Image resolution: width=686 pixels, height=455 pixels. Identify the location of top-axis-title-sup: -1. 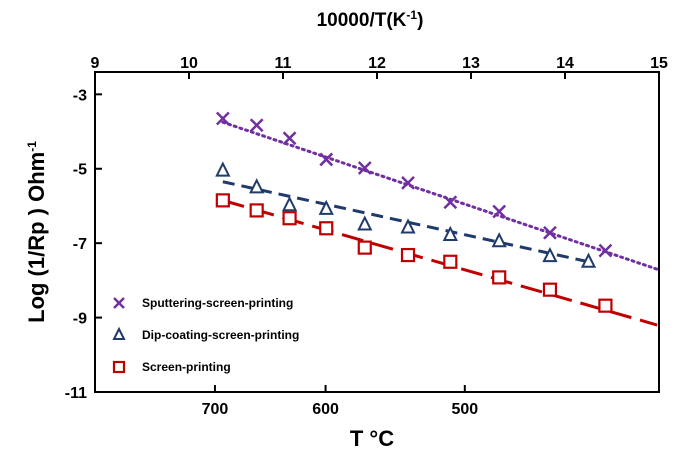
(411, 15).